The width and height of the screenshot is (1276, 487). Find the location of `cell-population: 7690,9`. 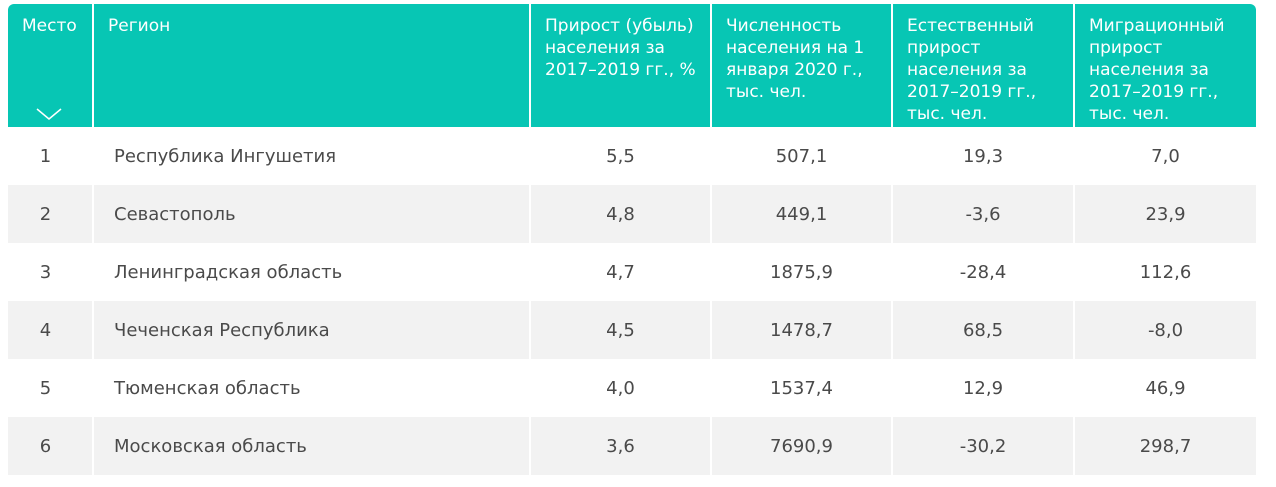

cell-population: 7690,9 is located at coordinates (802, 446).